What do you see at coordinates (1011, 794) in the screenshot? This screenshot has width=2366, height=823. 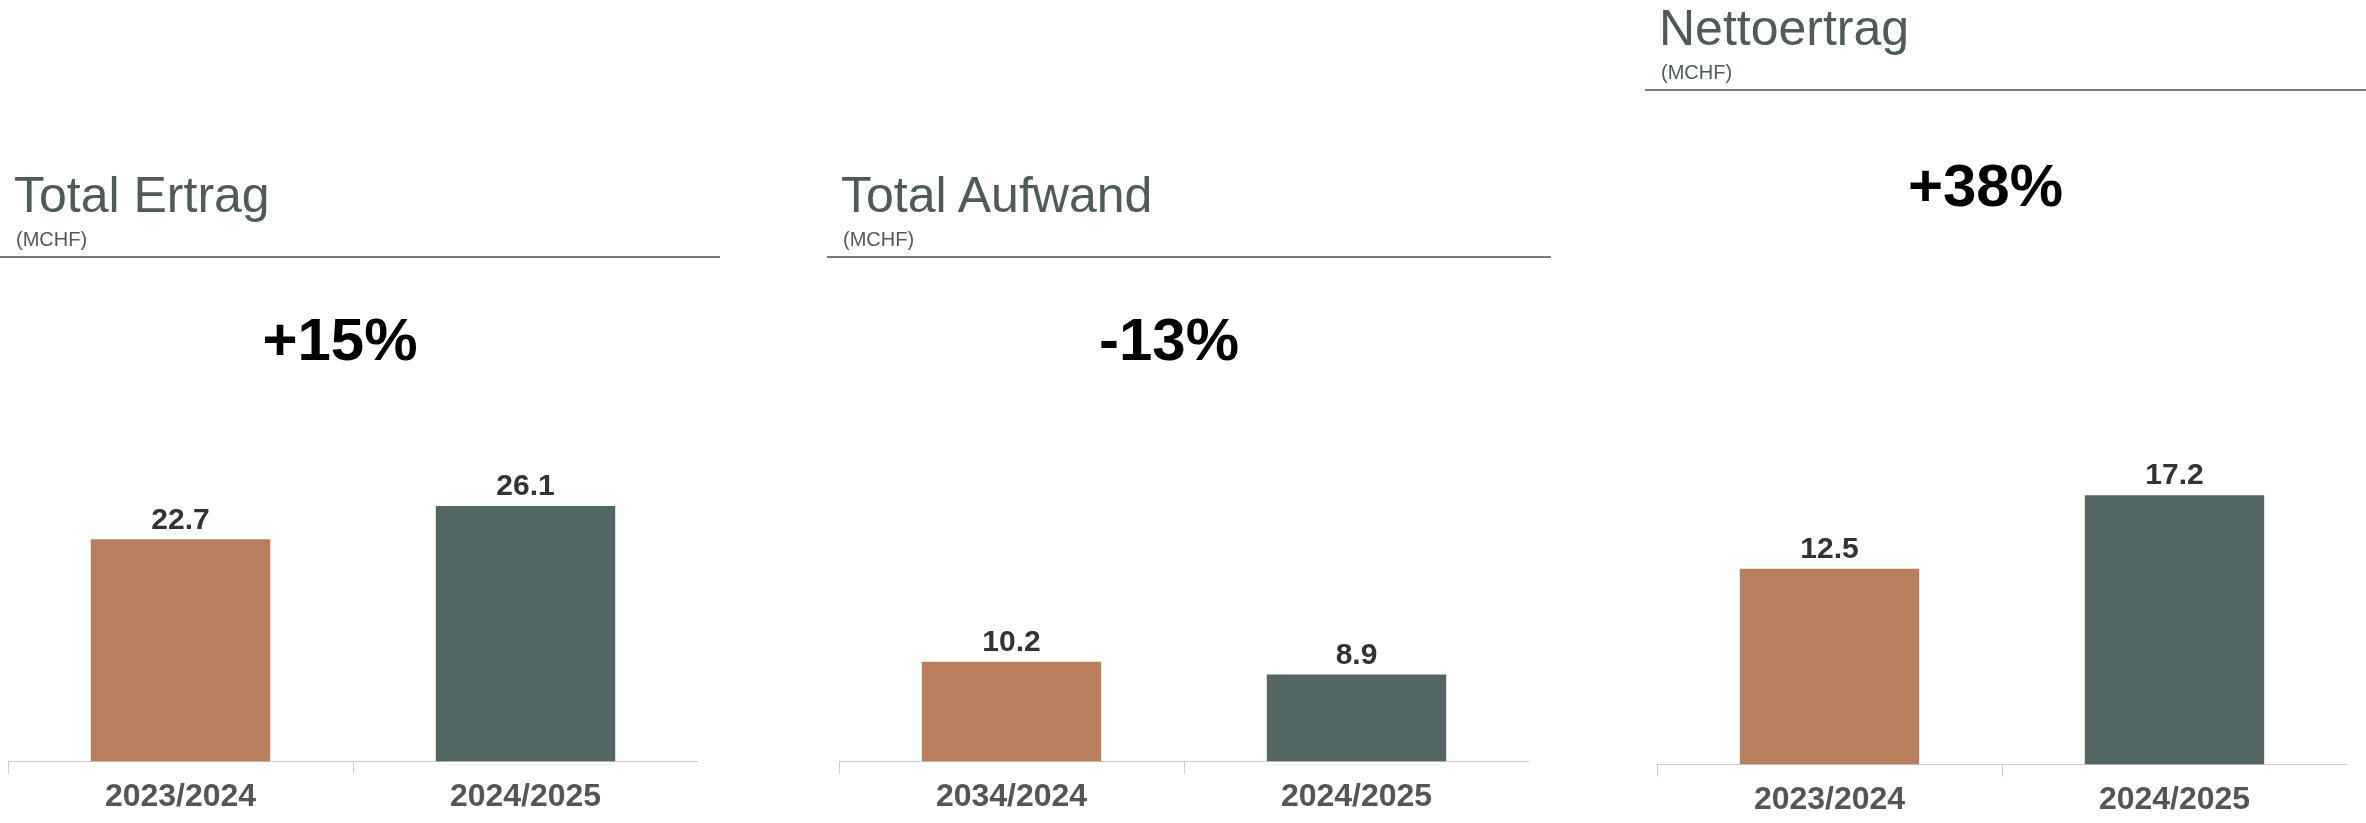 I see `x-tick-label: 2034/2024` at bounding box center [1011, 794].